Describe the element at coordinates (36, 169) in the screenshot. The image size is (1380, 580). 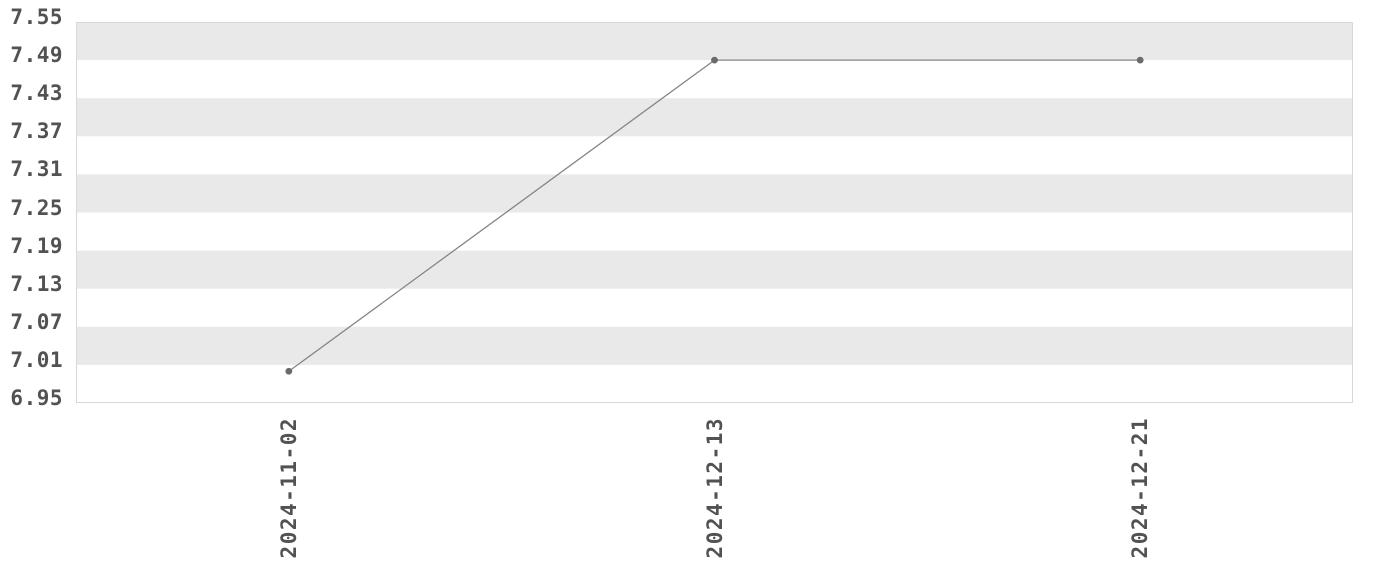
I see `y-tick-label: 7.31` at that location.